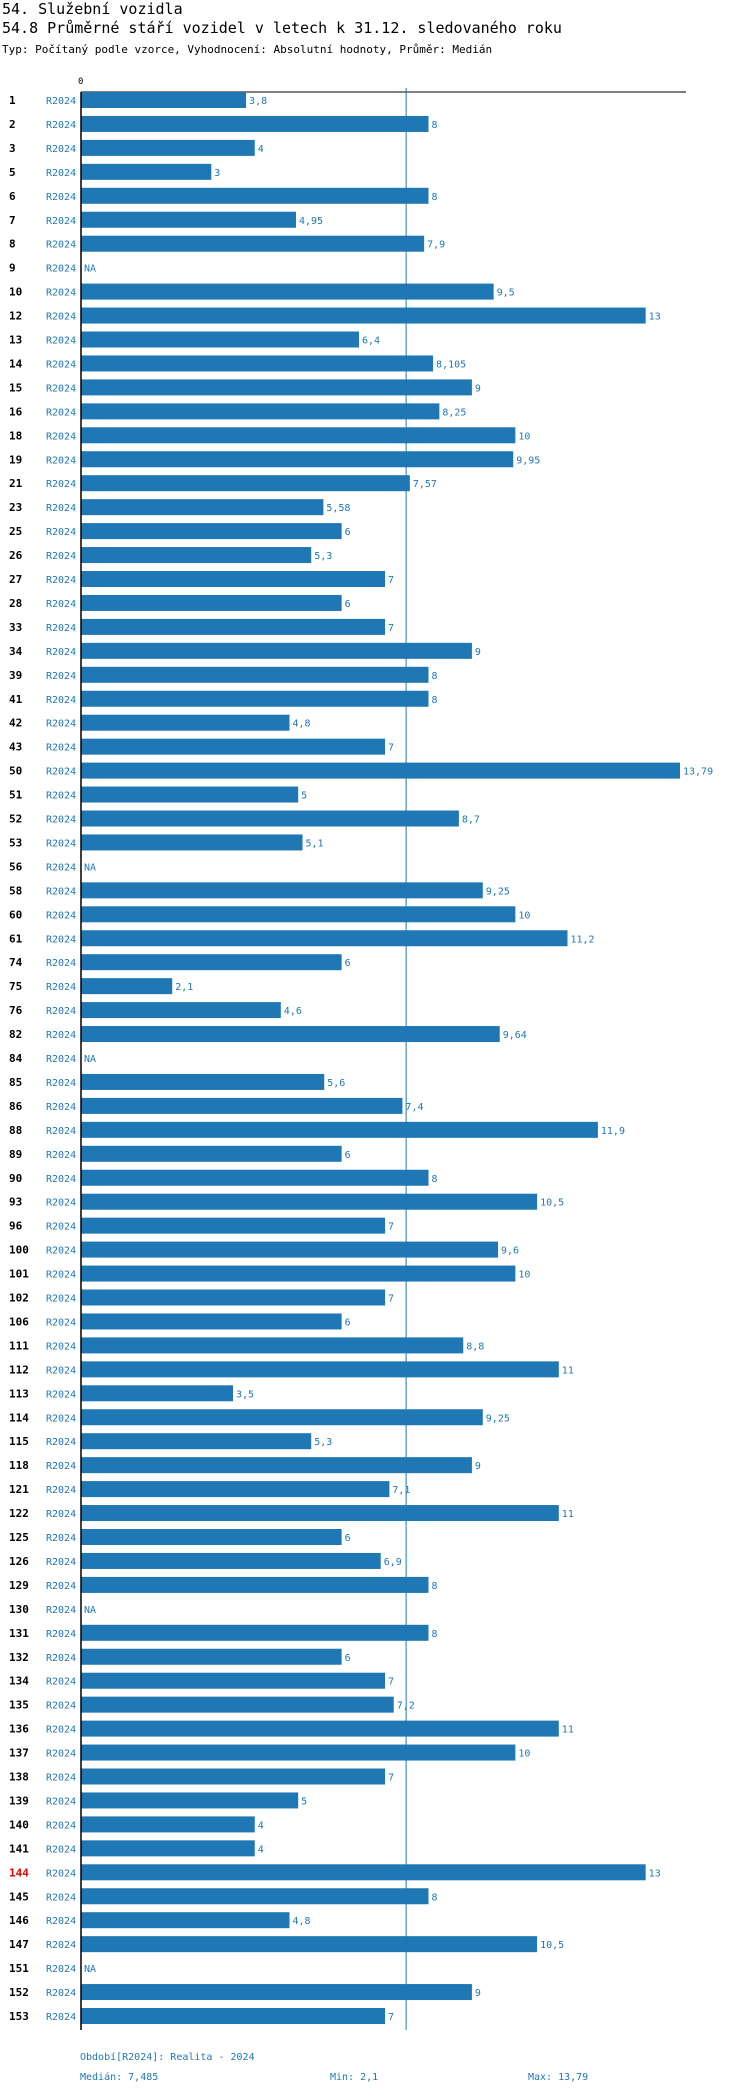  What do you see at coordinates (15, 842) in the screenshot?
I see `category-label: 53` at bounding box center [15, 842].